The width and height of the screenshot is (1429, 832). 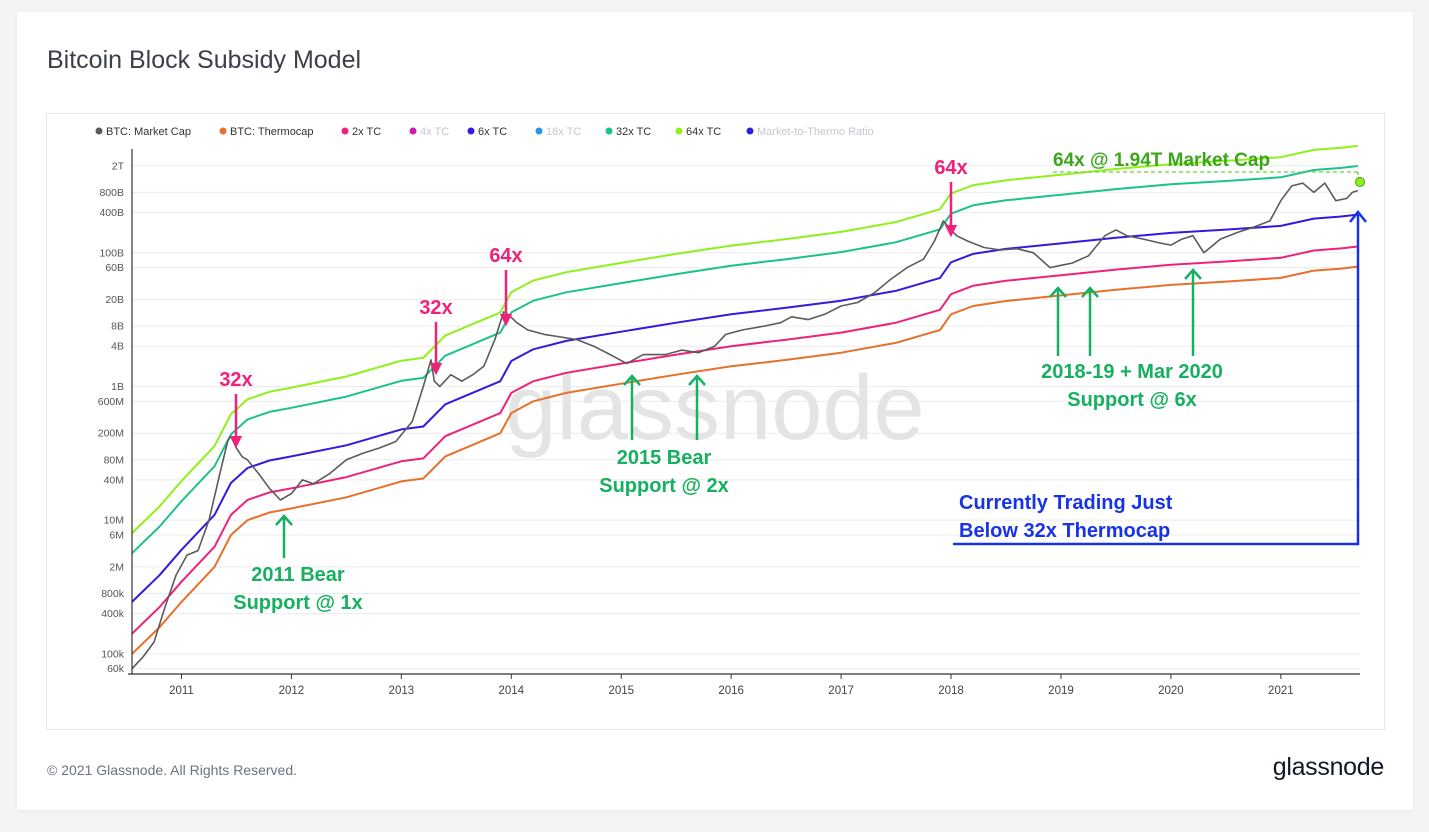 What do you see at coordinates (292, 691) in the screenshot?
I see `x-tick-label: 2012` at bounding box center [292, 691].